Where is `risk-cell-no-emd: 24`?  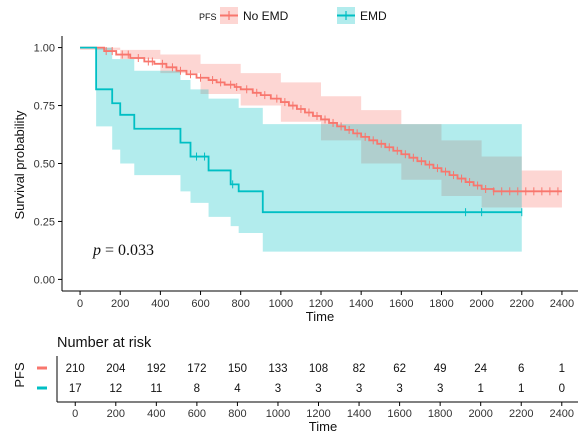
risk-cell-no-emd: 24 is located at coordinates (480, 369).